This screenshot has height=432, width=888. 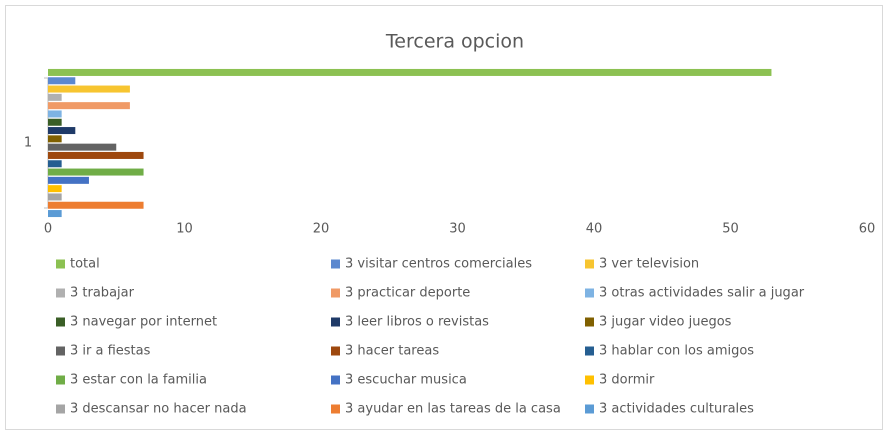 I want to click on legend-label: 3 ayudar en las tareas de la casa, so click(x=453, y=409).